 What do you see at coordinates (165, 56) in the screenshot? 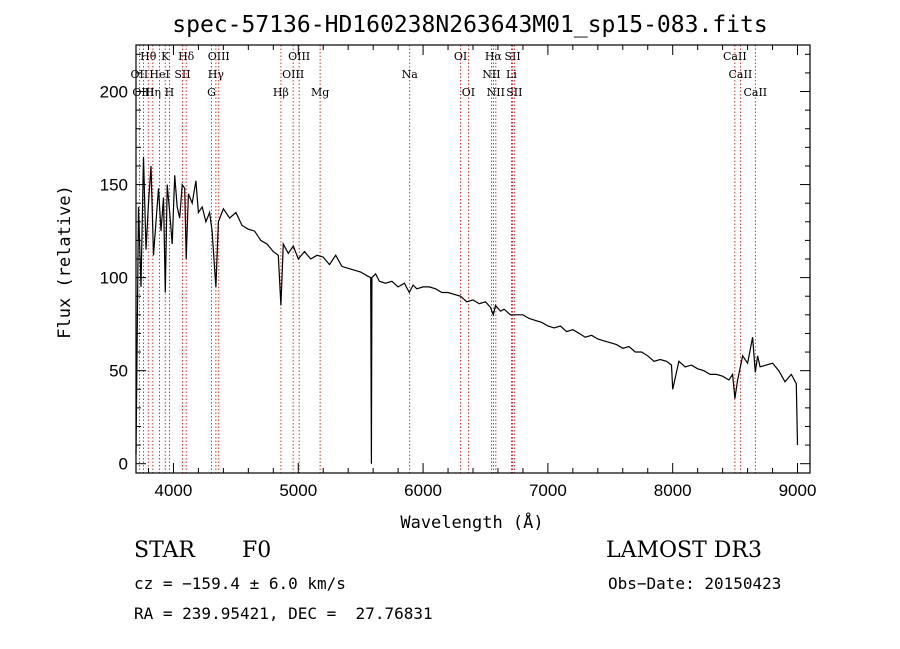
I see `marker-label-k: K` at bounding box center [165, 56].